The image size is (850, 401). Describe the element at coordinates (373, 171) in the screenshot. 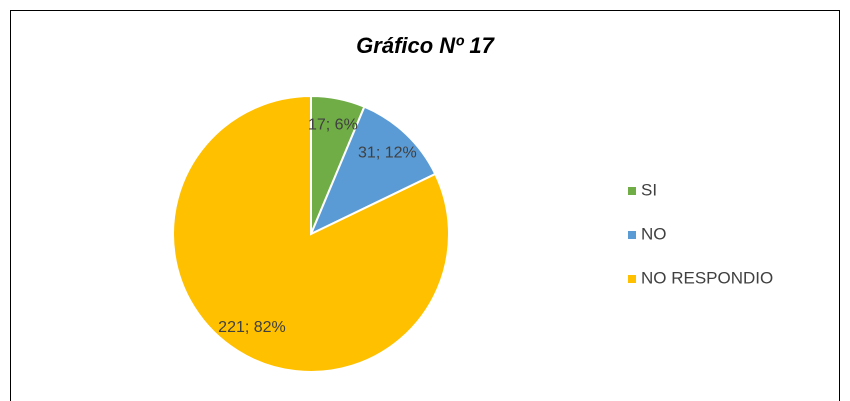

I see `pie-slice` at that location.